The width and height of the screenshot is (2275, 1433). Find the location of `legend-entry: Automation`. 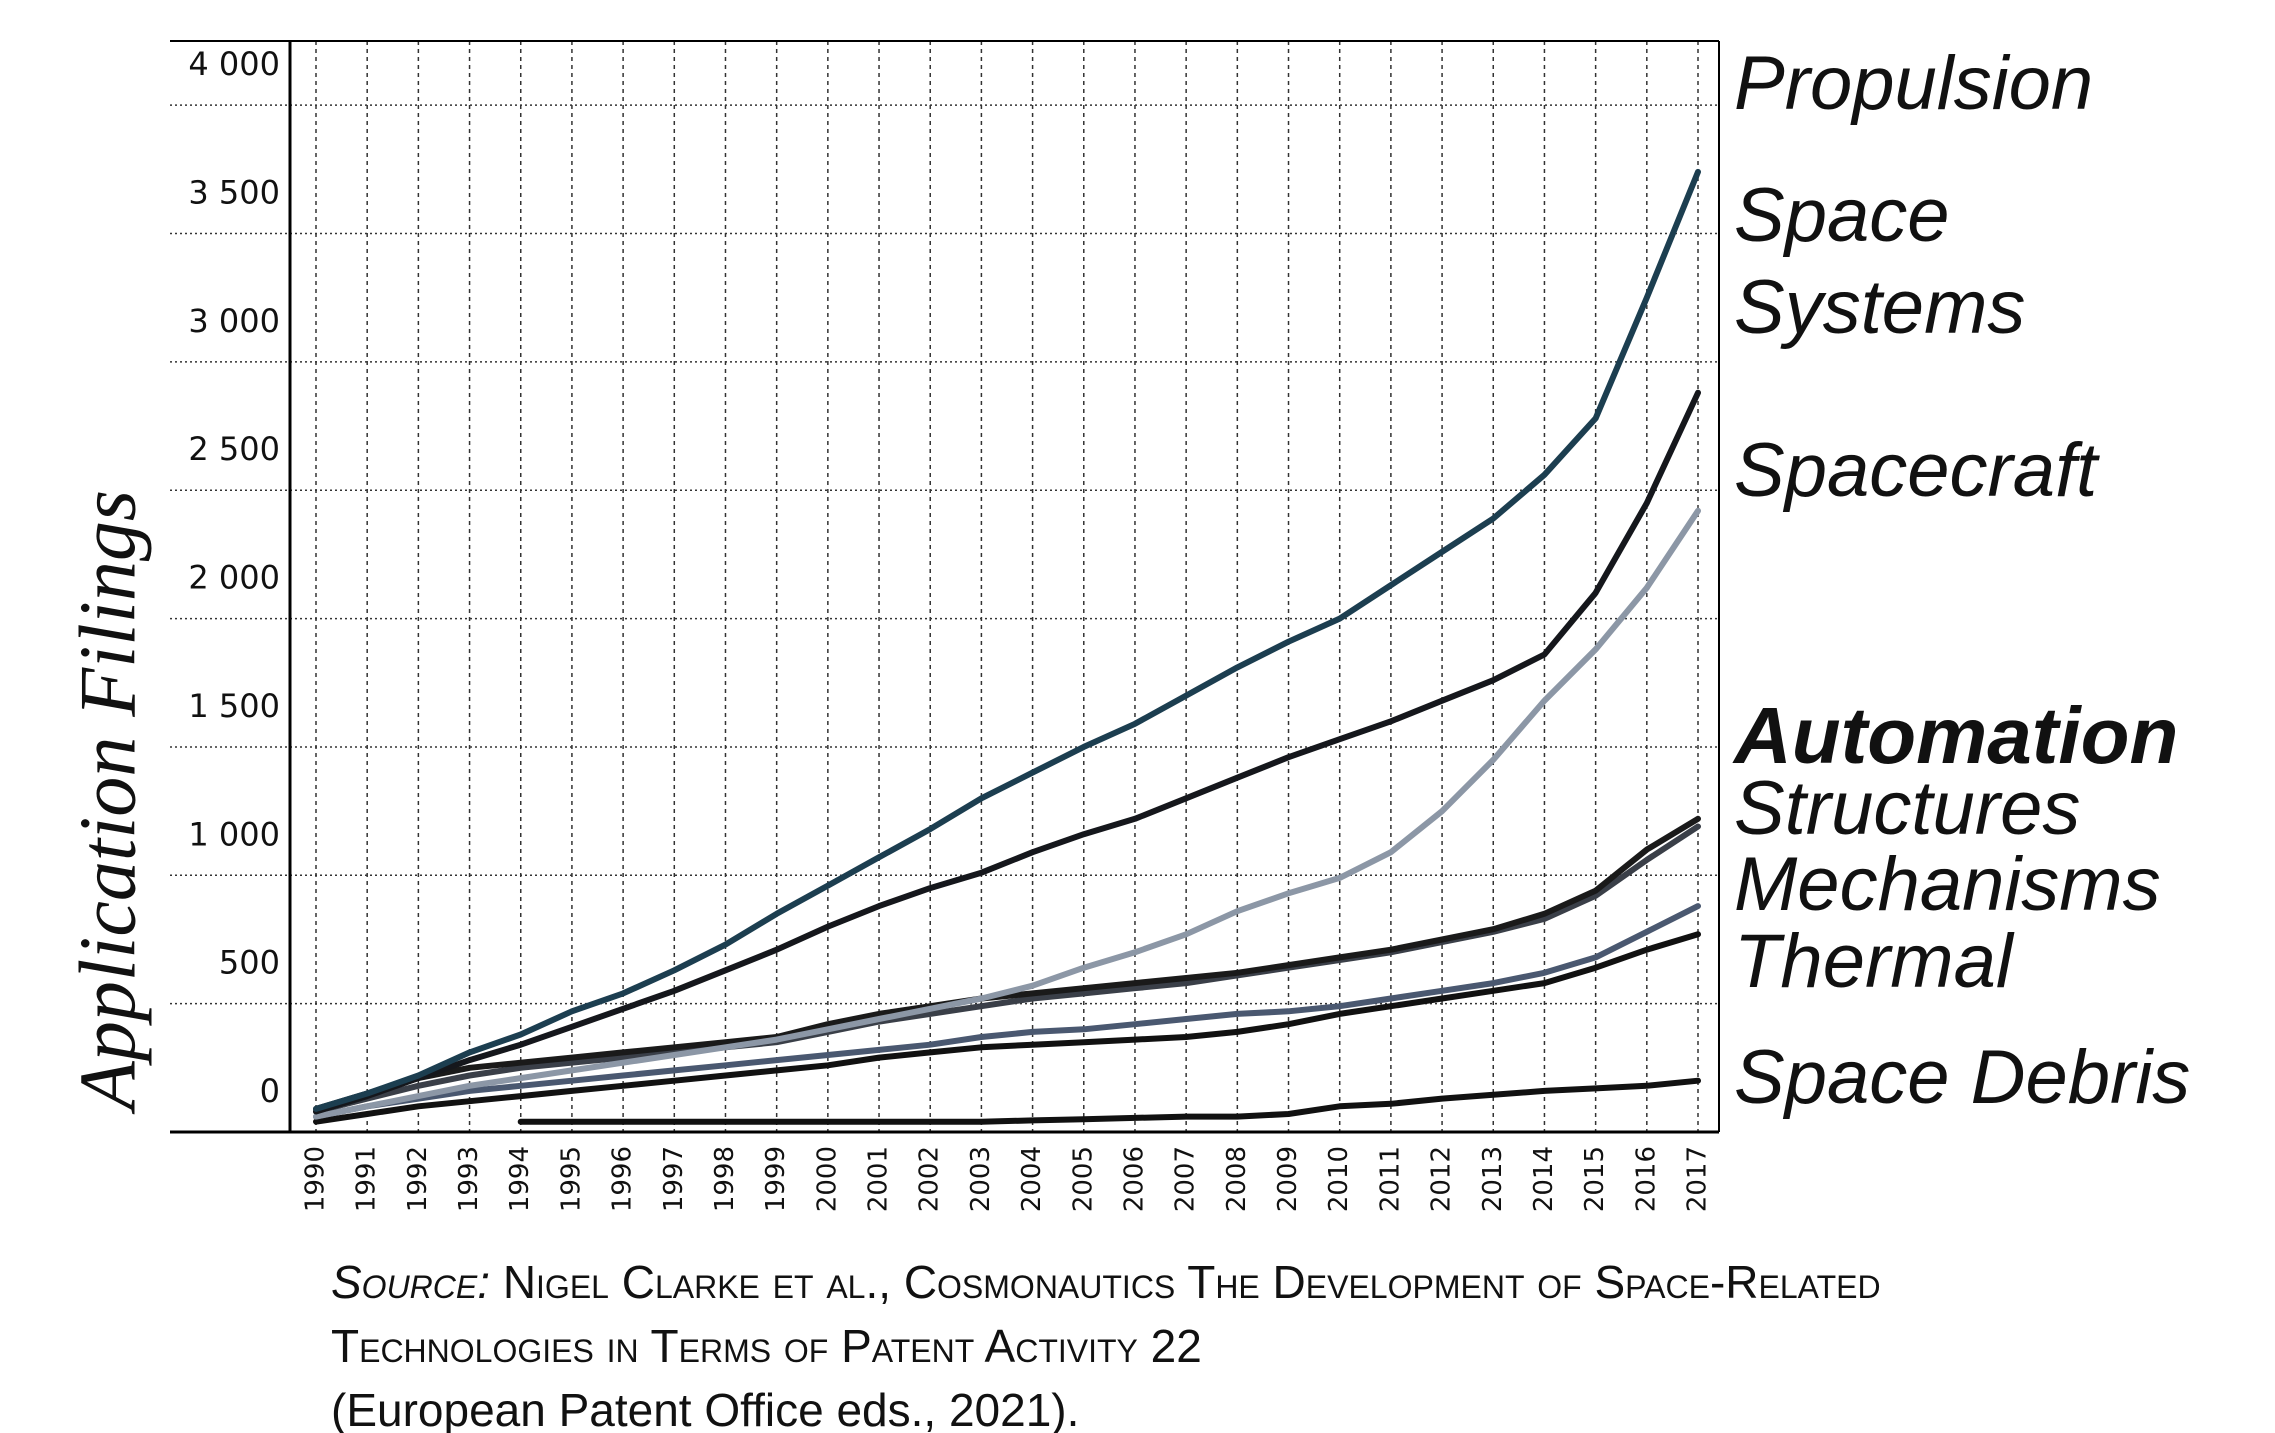

legend-entry: Automation is located at coordinates (1956, 735).